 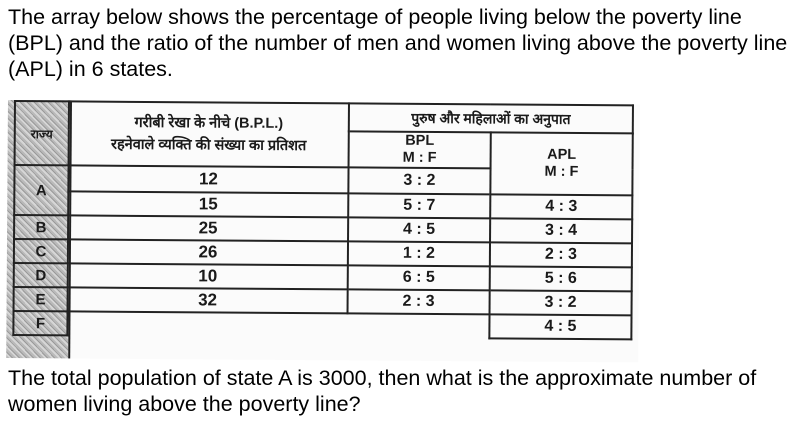 I want to click on cell-bpl-percent: 26, so click(x=208, y=252).